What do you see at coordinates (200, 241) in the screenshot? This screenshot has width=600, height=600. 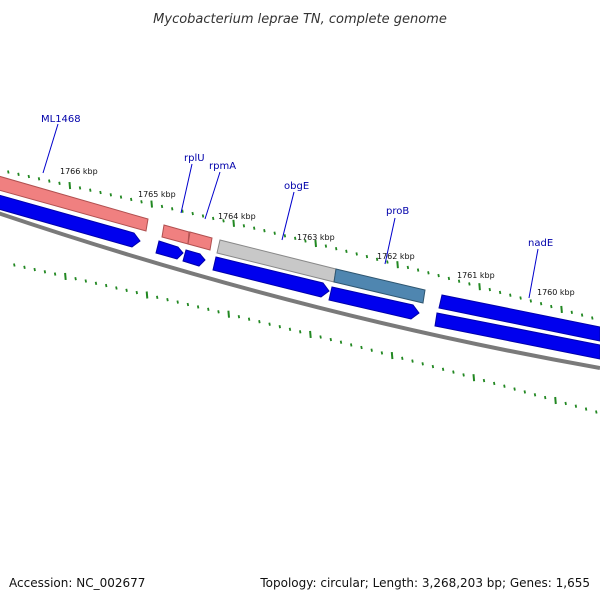 I see `gene-feature-rpma` at bounding box center [200, 241].